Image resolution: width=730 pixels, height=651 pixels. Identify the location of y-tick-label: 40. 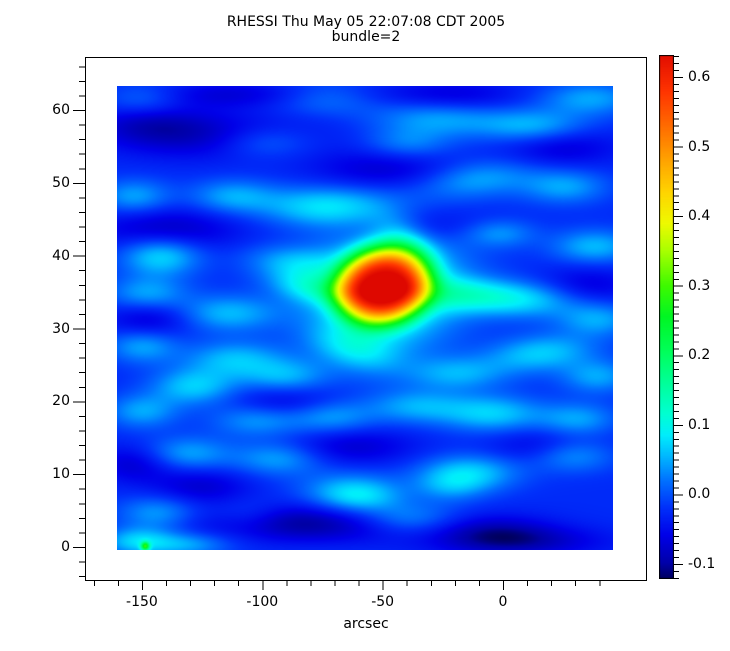
(61, 255).